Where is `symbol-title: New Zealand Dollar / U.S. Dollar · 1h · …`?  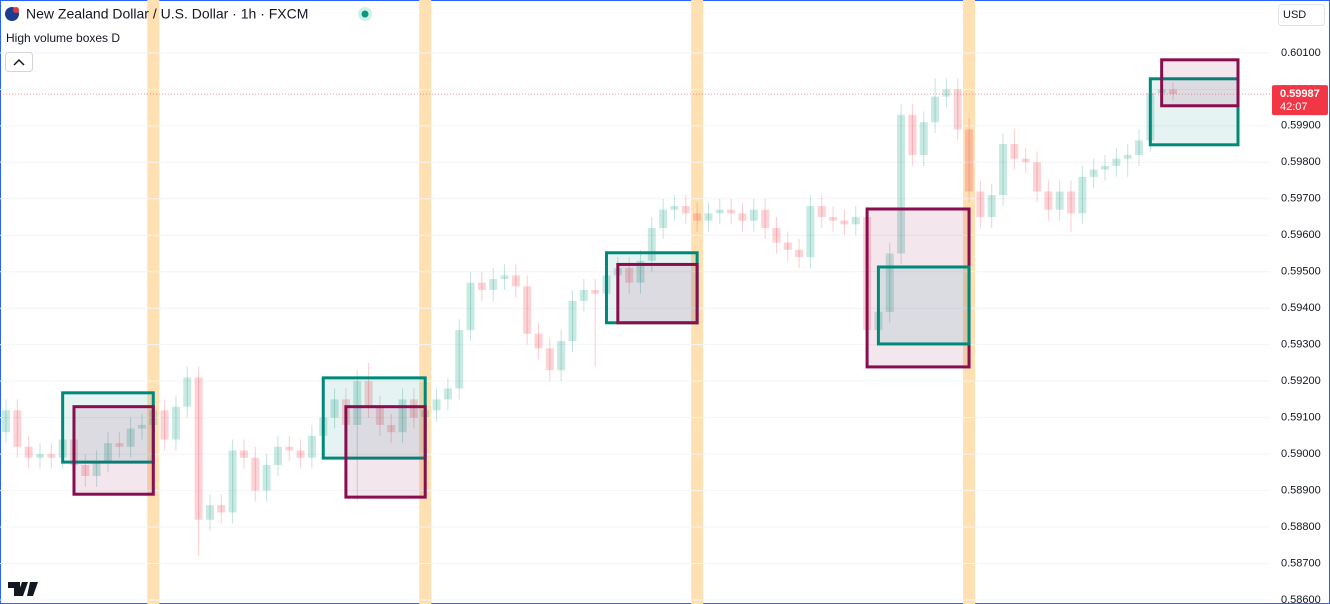
symbol-title: New Zealand Dollar / U.S. Dollar · 1h · … is located at coordinates (167, 14).